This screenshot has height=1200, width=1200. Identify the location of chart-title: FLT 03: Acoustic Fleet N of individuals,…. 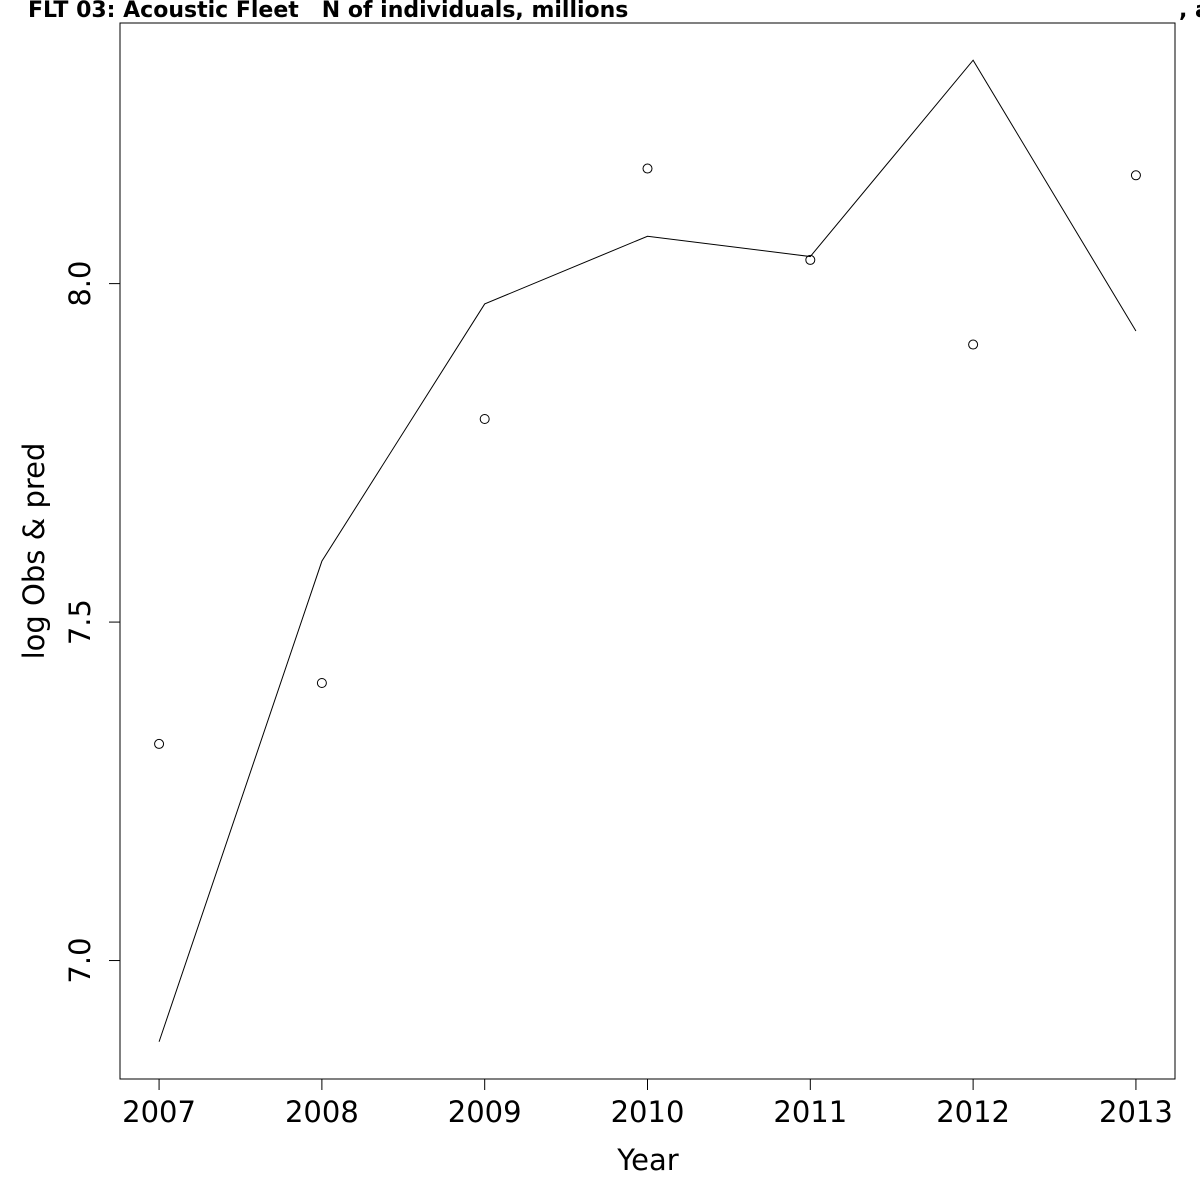
(328, 11).